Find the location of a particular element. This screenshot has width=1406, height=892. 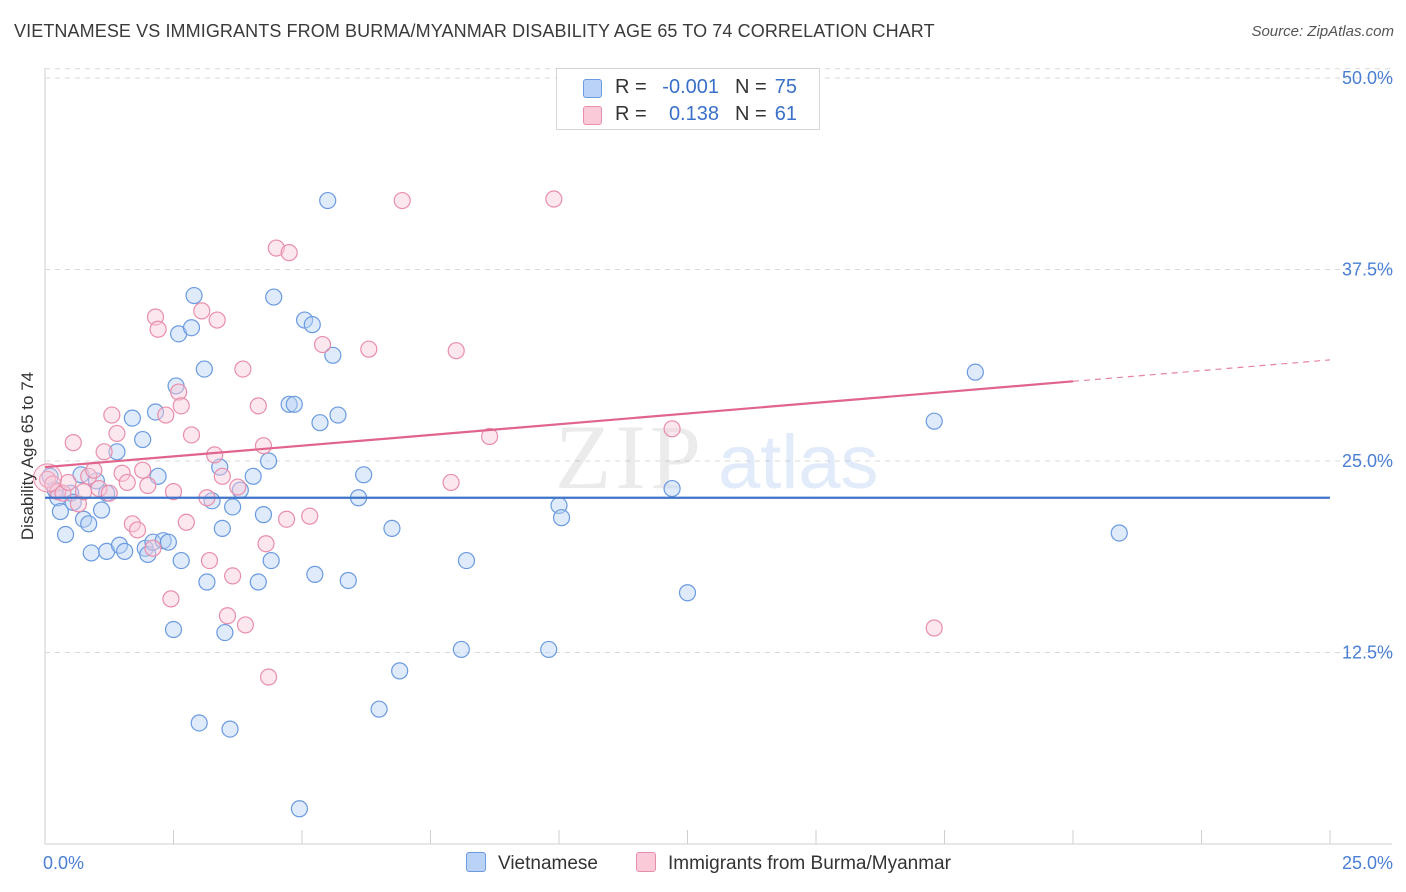

legend-swatch-pink is located at coordinates (592, 115).